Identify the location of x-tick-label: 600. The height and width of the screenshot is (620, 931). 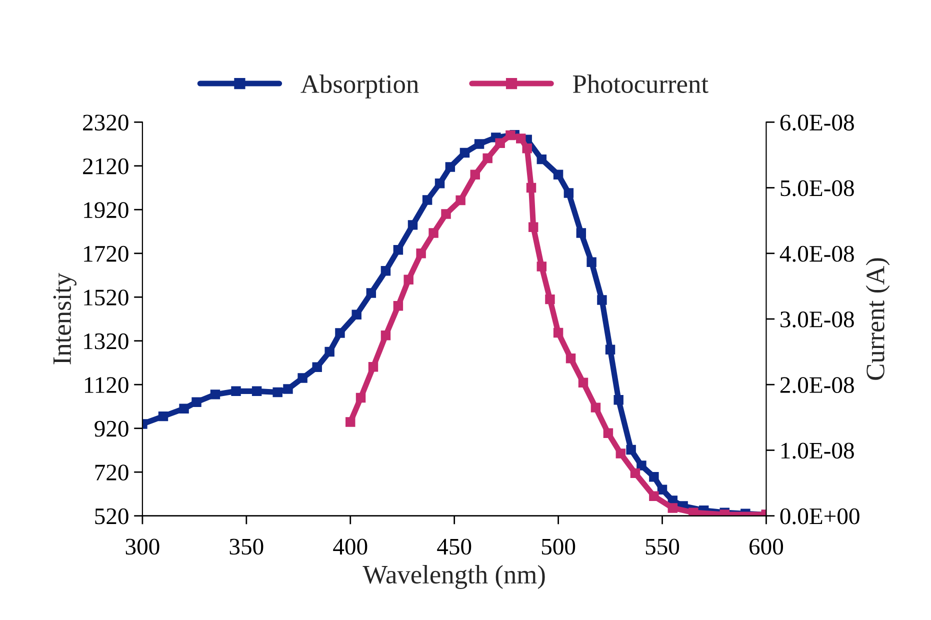
(767, 546).